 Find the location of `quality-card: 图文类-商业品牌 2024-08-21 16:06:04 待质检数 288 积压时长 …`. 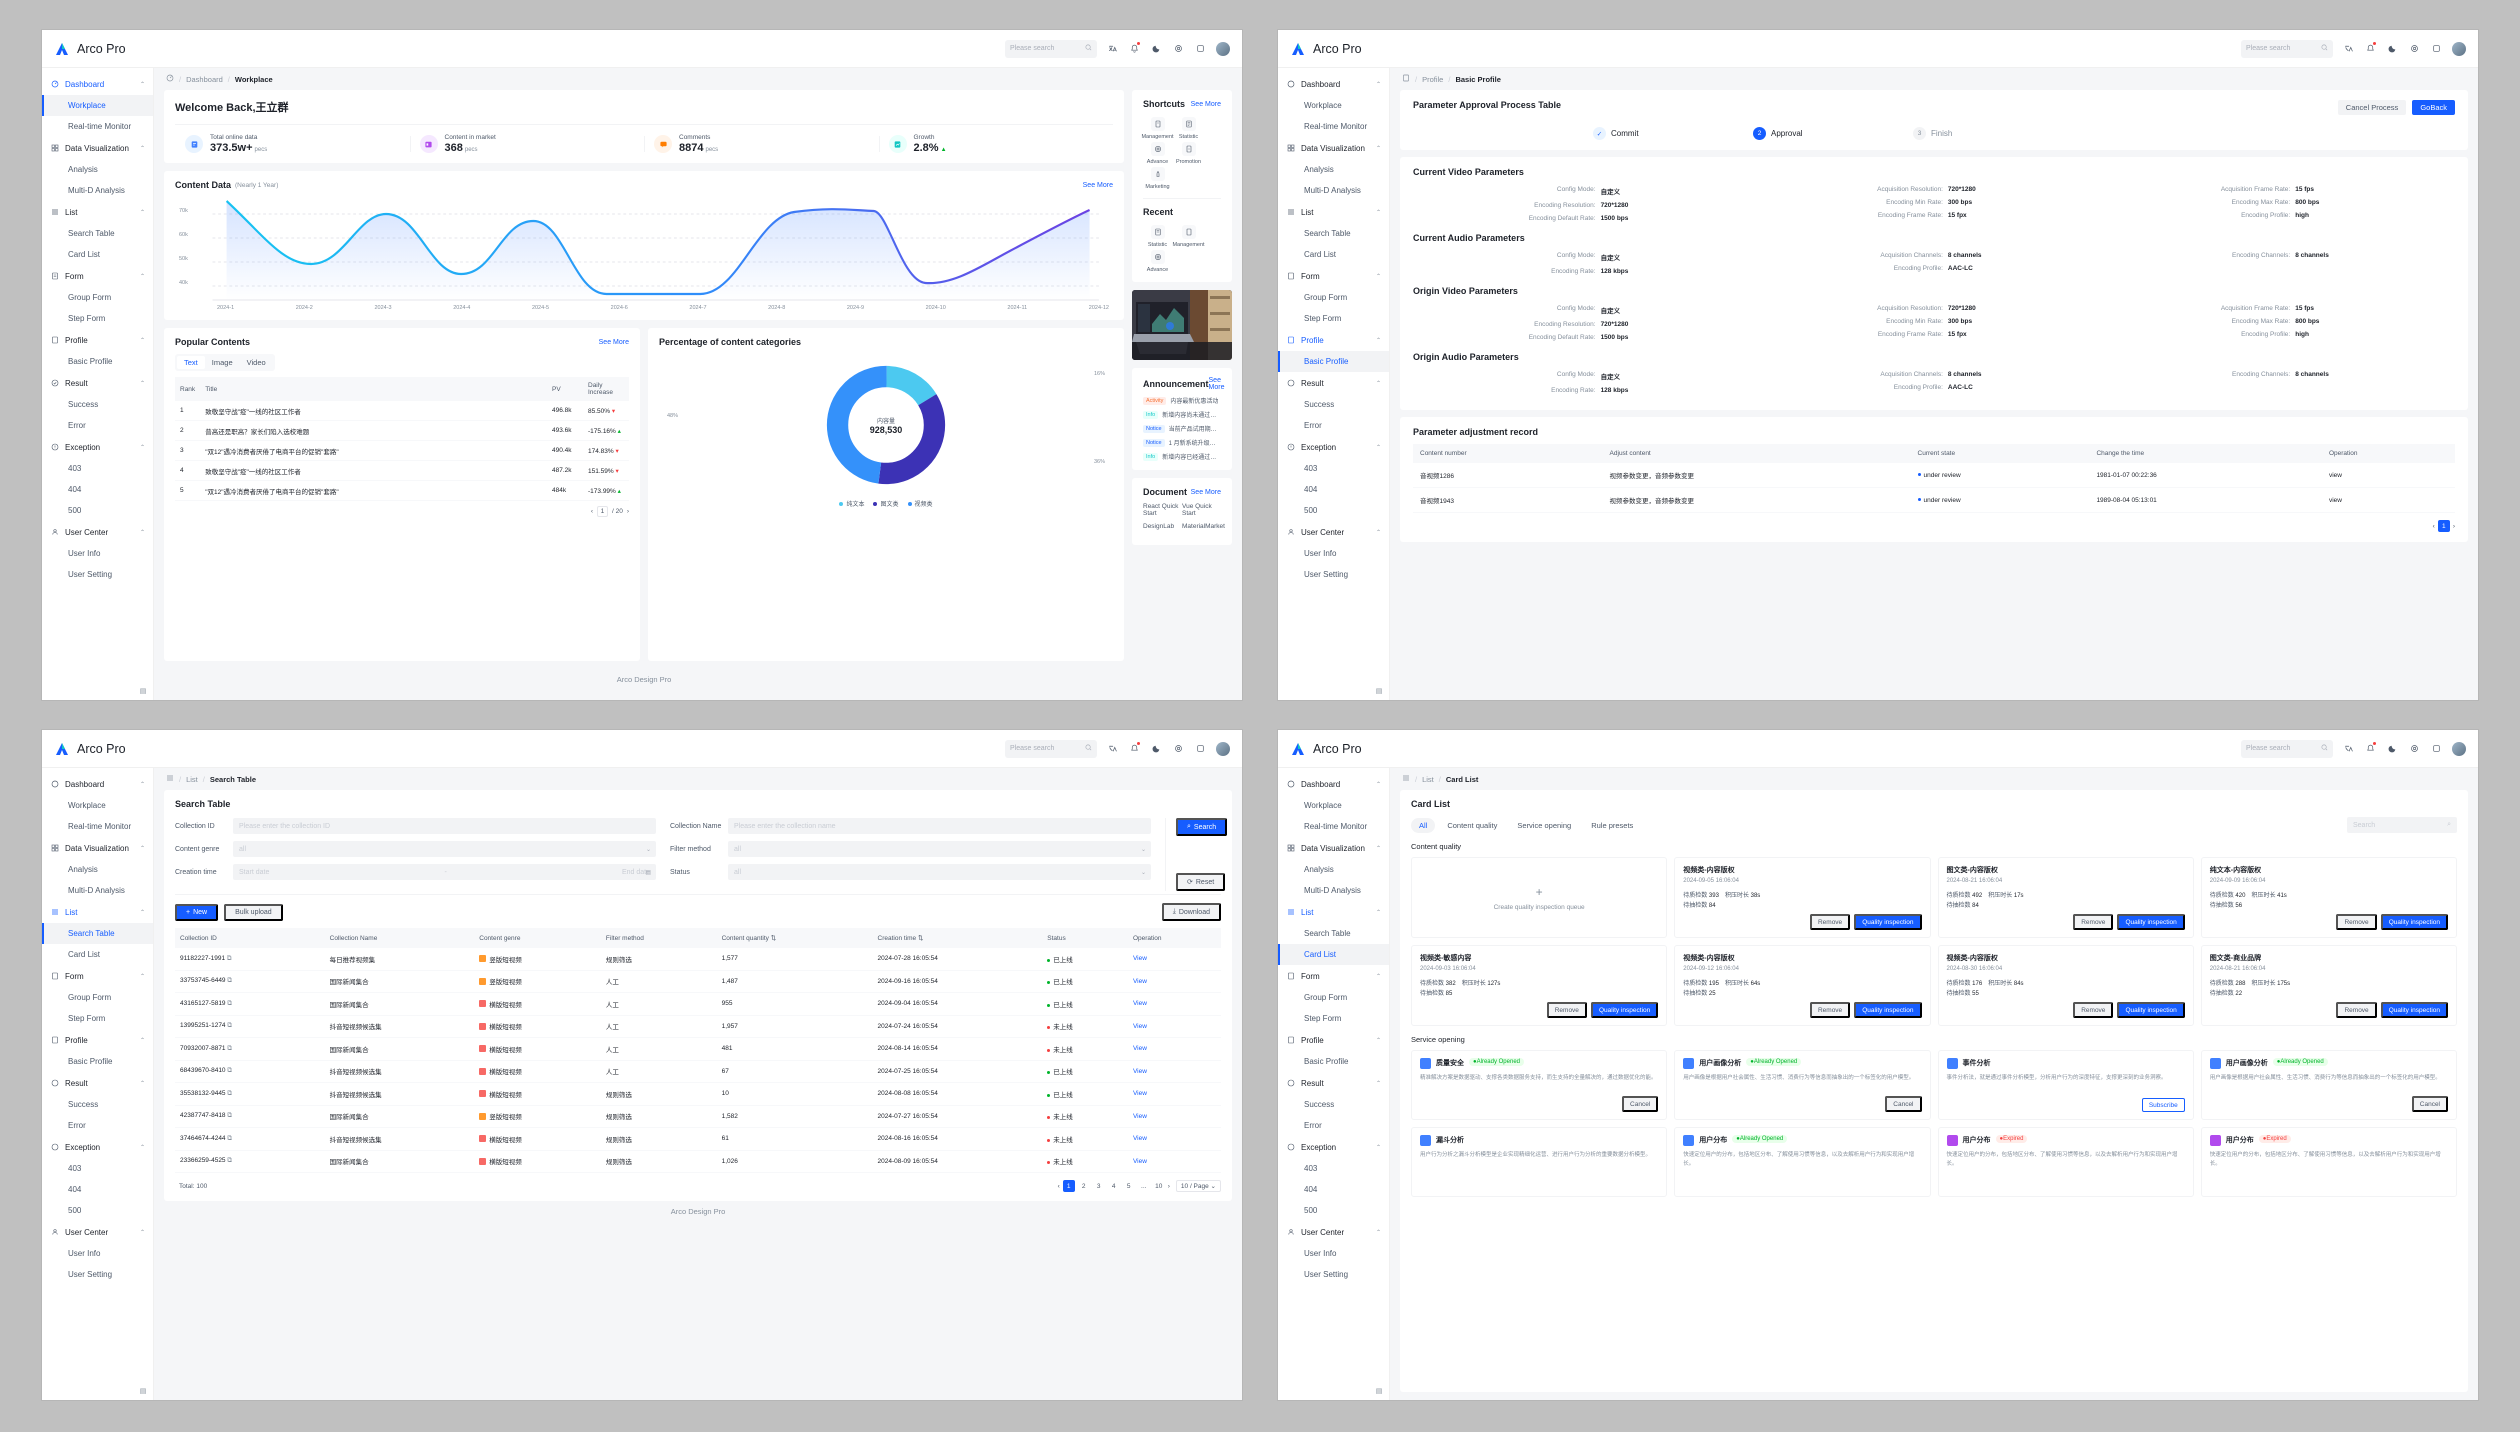

quality-card: 图文类-商业品牌 2024-08-21 16:06:04 待质检数 288 积压时长 … is located at coordinates (2328, 985).